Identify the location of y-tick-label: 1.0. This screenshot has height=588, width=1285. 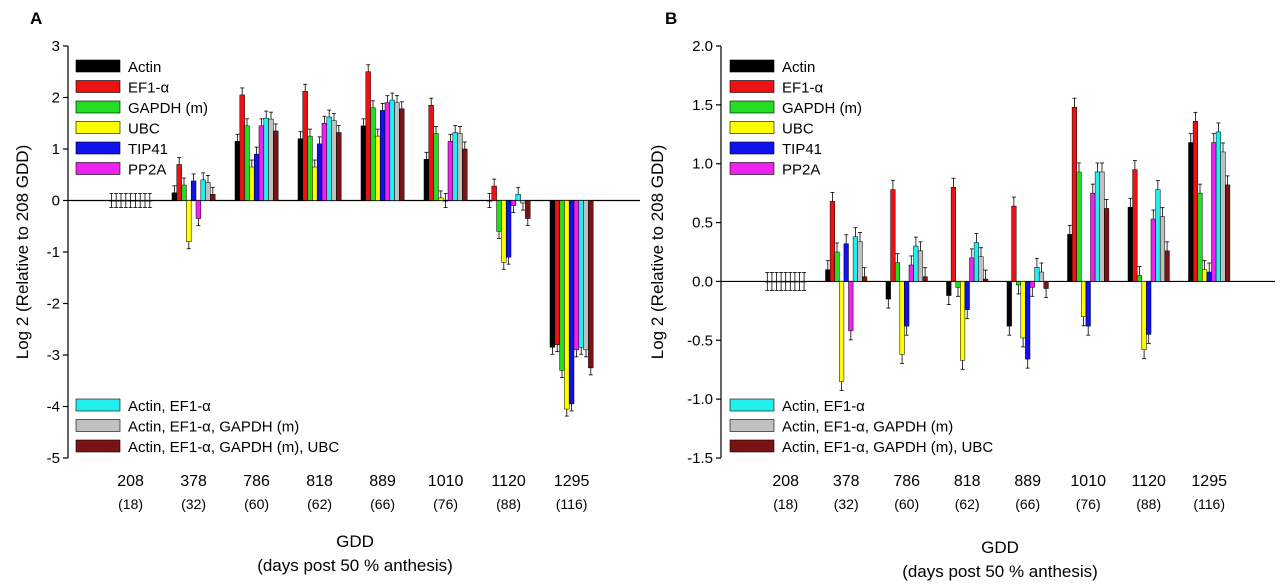
(702, 164).